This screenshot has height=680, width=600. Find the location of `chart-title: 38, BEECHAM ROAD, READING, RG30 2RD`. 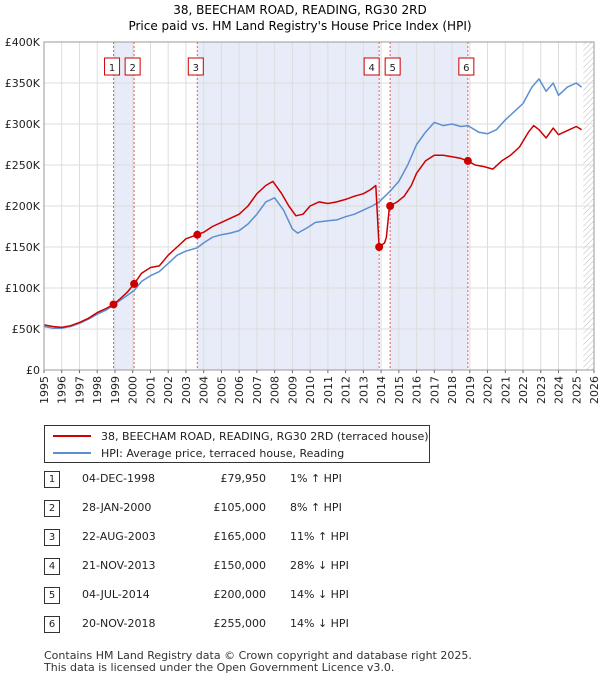

chart-title: 38, BEECHAM ROAD, READING, RG30 2RD is located at coordinates (299, 10).